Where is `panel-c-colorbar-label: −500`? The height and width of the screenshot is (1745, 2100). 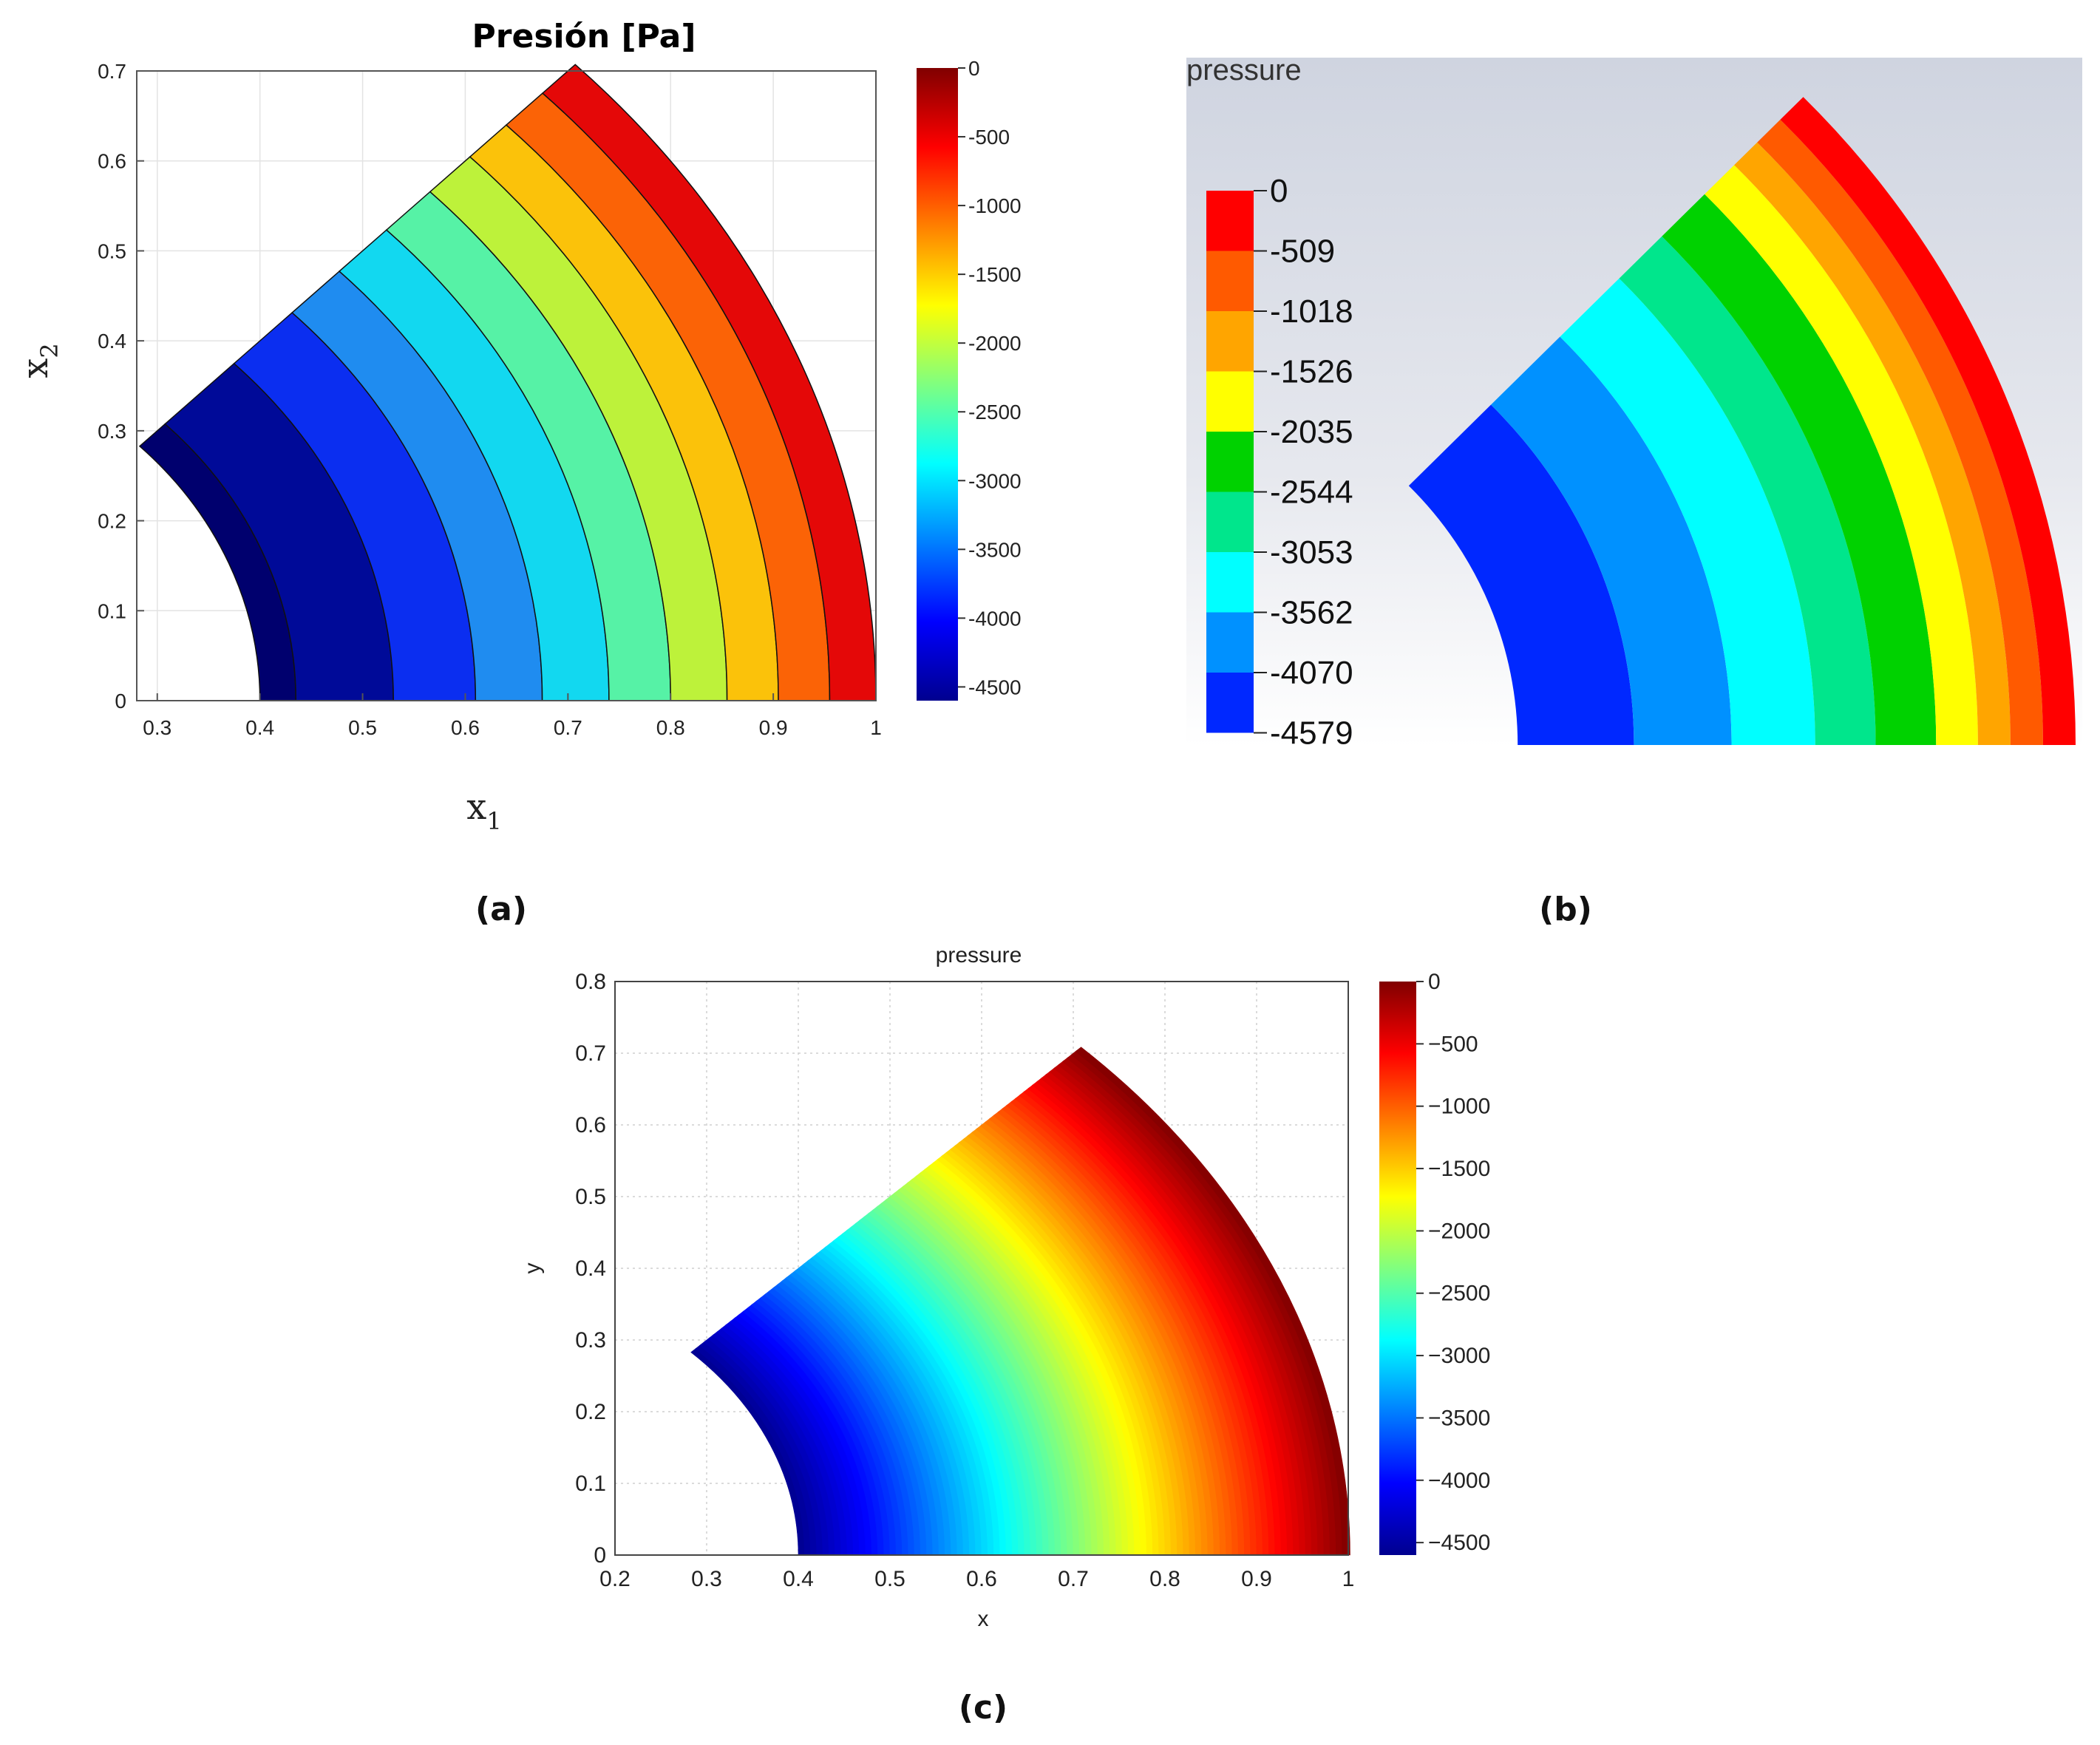 panel-c-colorbar-label: −500 is located at coordinates (1453, 1044).